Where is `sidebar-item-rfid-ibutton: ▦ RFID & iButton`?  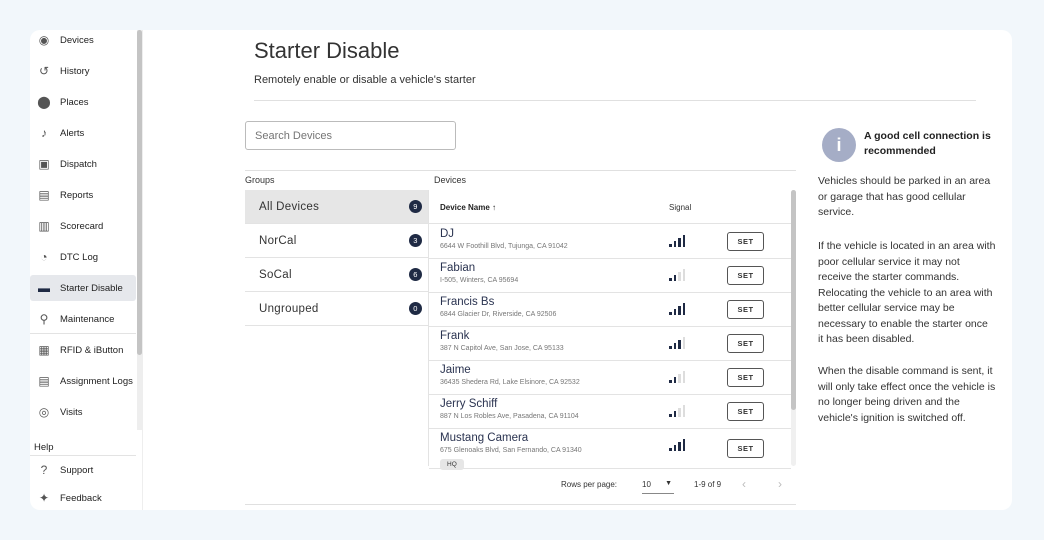 sidebar-item-rfid-ibutton: ▦ RFID & iButton is located at coordinates (83, 350).